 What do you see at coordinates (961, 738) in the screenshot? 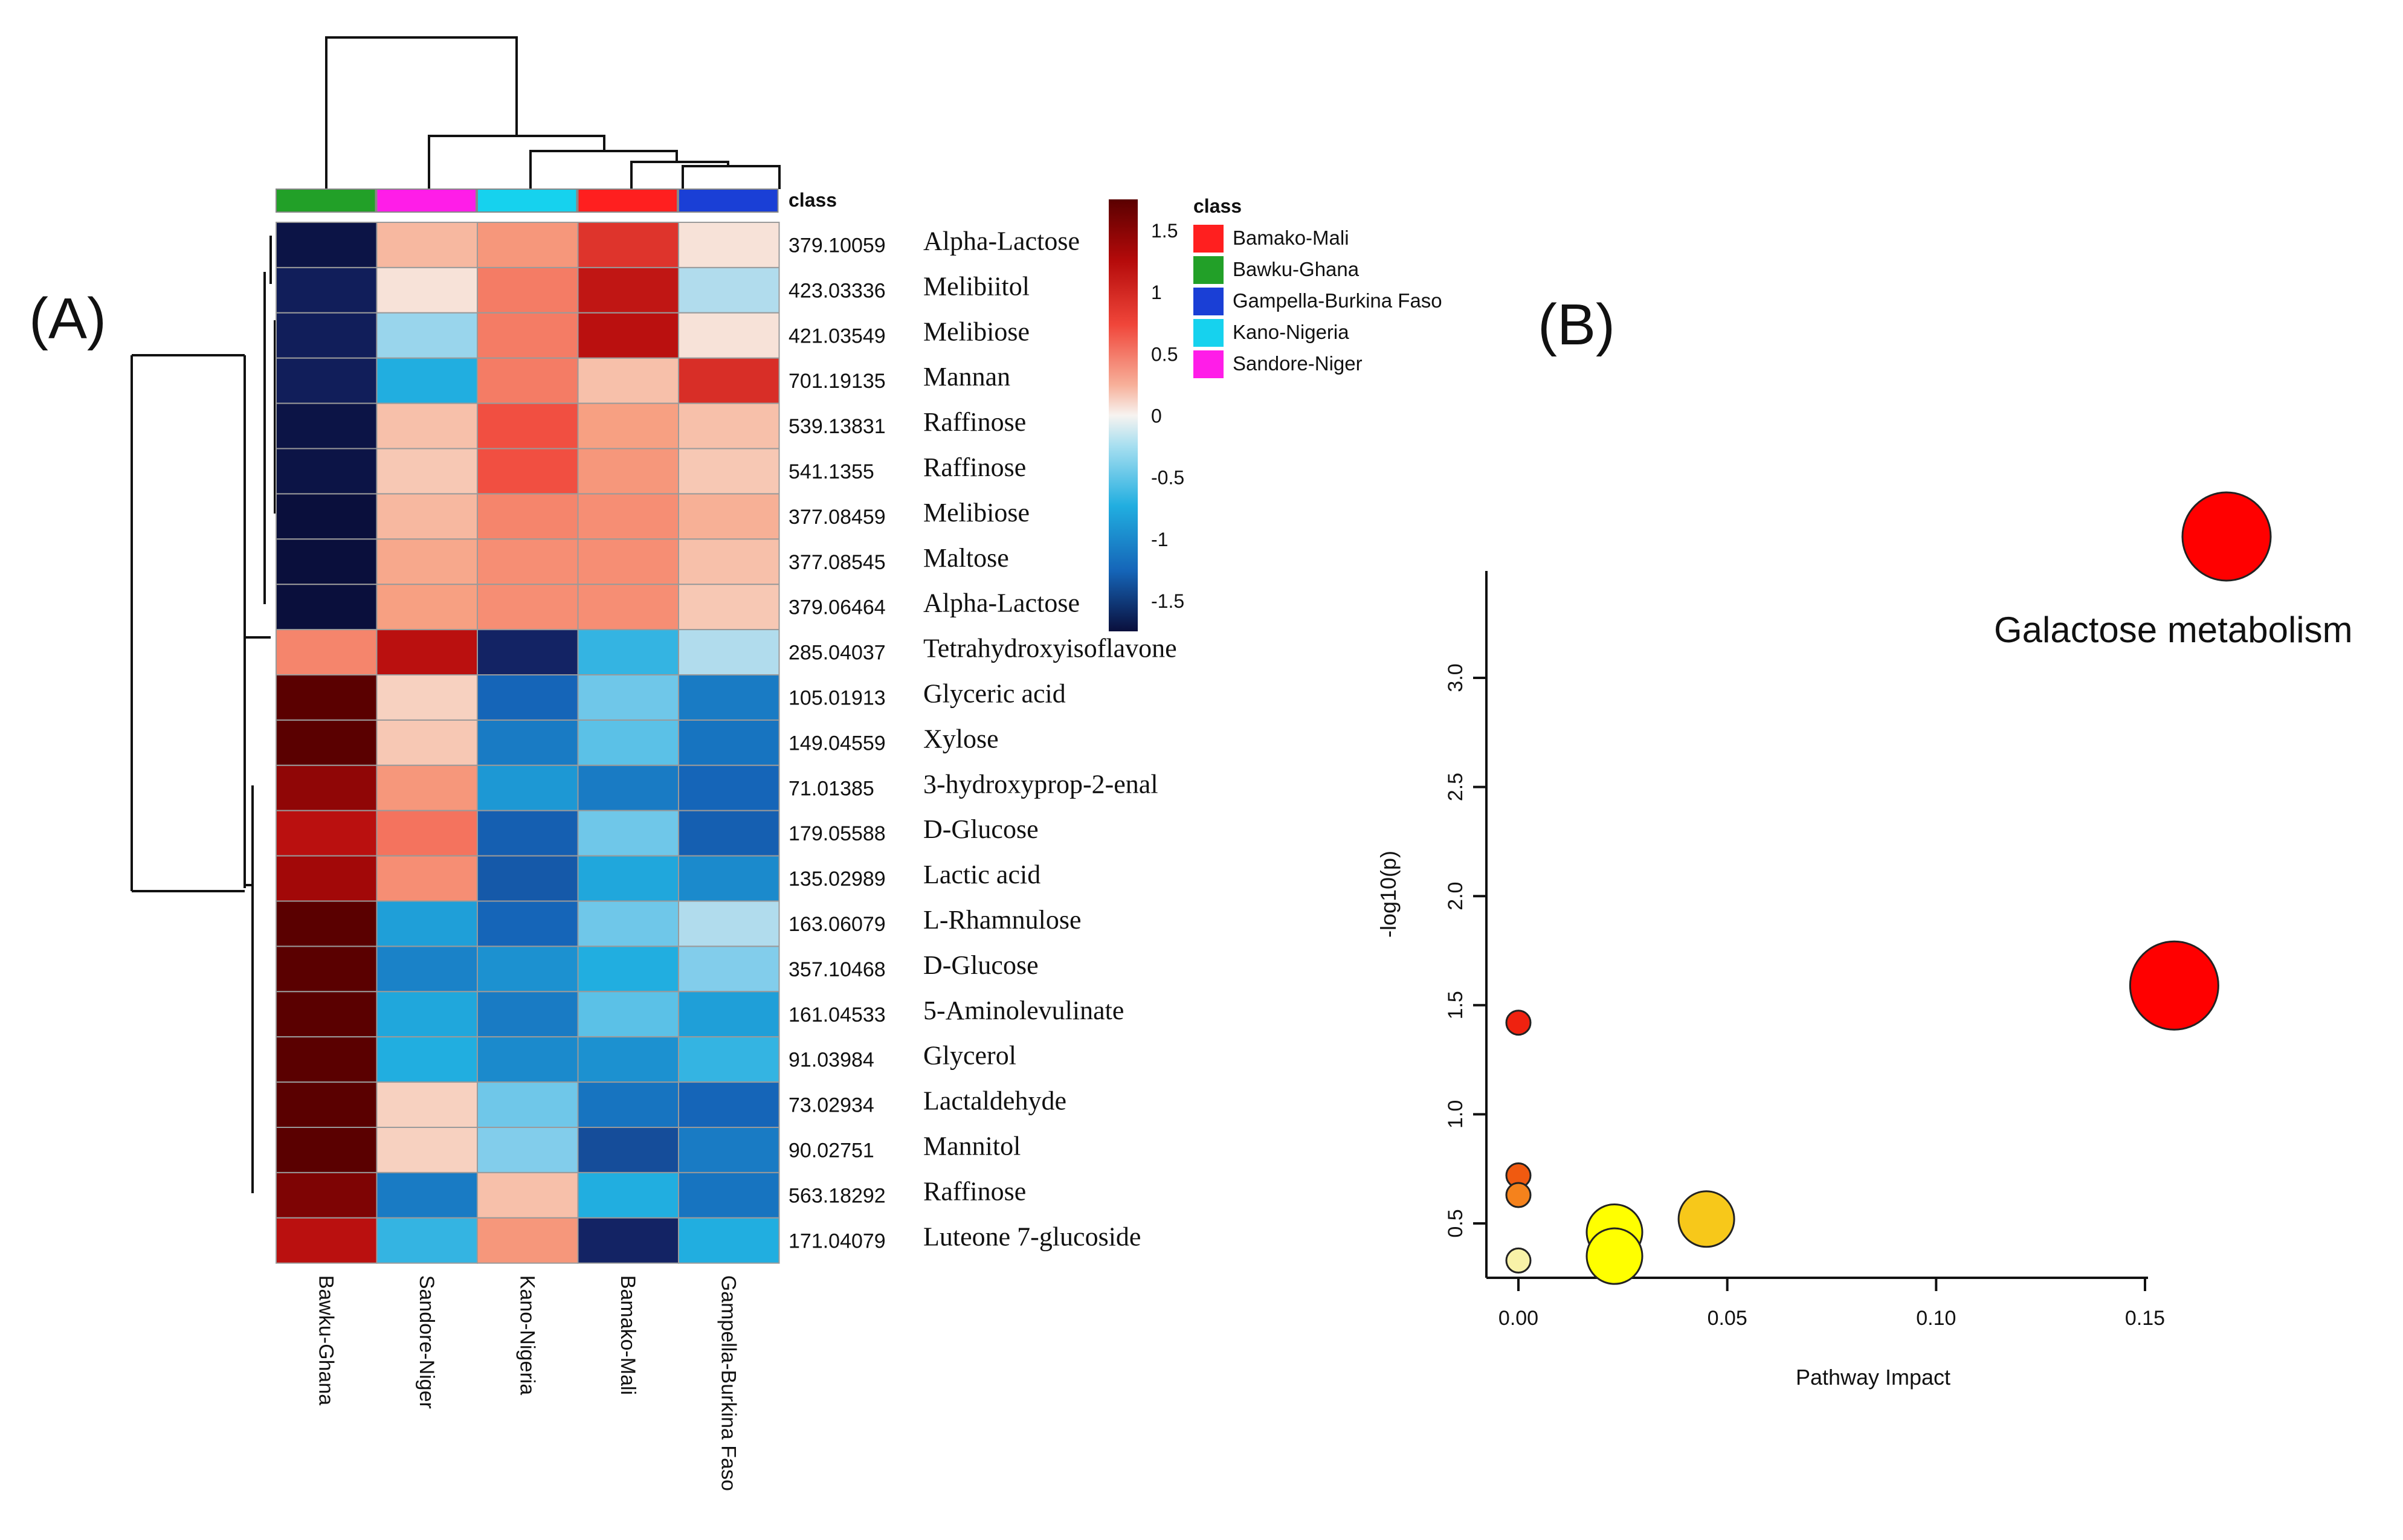
I see `row-name-label: Xylose` at bounding box center [961, 738].